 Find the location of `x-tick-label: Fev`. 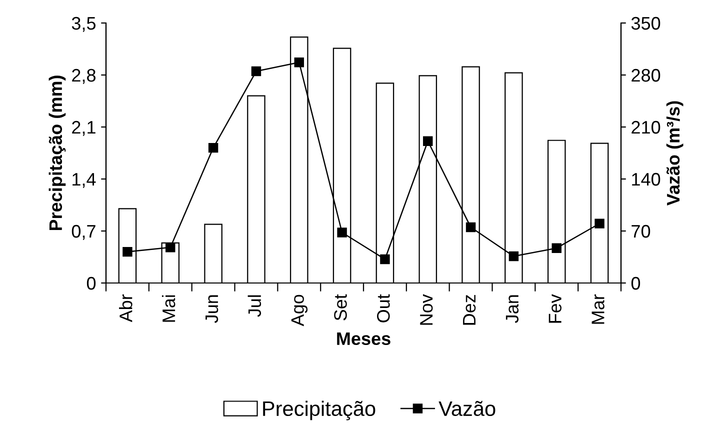

x-tick-label: Fev is located at coordinates (555, 308).